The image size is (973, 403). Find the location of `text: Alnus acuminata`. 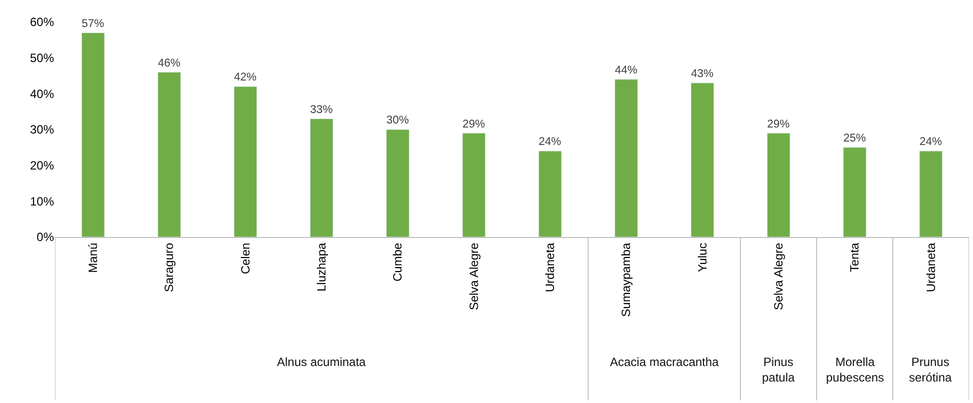

text: Alnus acuminata is located at coordinates (321, 362).